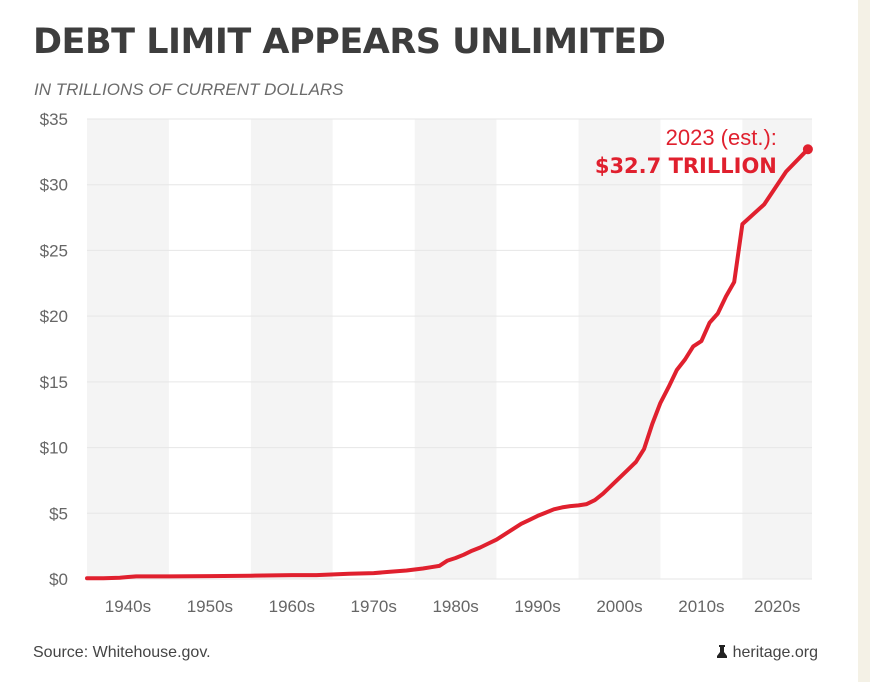 This screenshot has width=870, height=682. Describe the element at coordinates (189, 89) in the screenshot. I see `chart-subtitle: IN TRILLIONS OF CURRENT DOLLARS` at that location.